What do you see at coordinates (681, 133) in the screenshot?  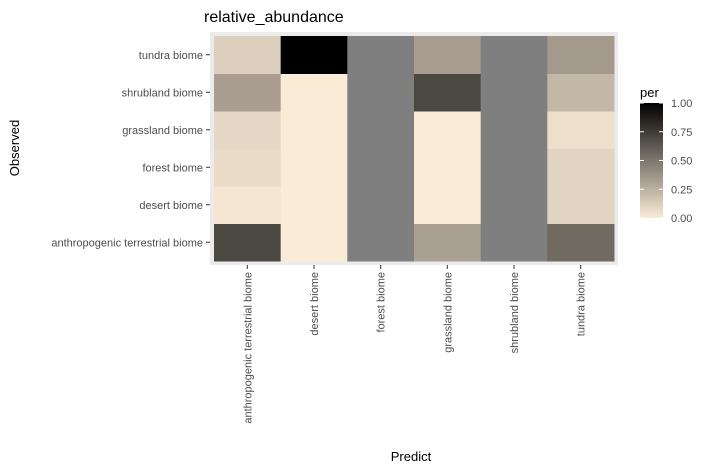 I see `legend-tick-label: 0.75` at bounding box center [681, 133].